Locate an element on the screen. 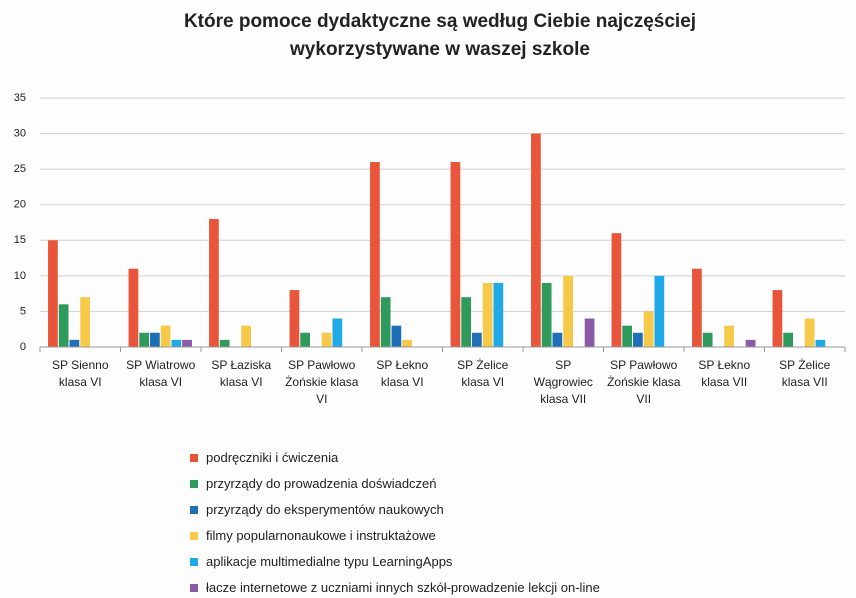 This screenshot has width=856, height=598. y-tick-label: 15 is located at coordinates (20, 240).